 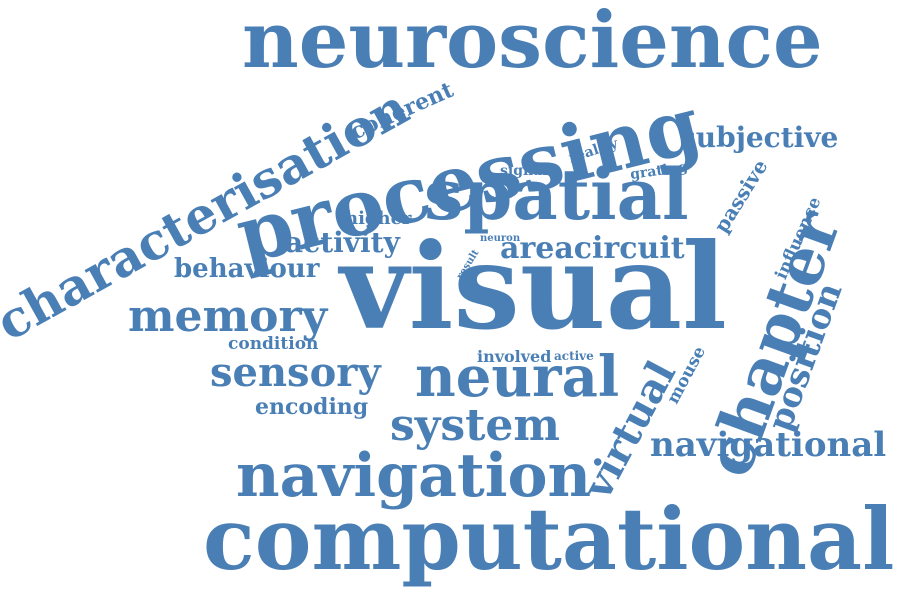 What do you see at coordinates (524, 171) in the screenshot?
I see `word-signal: signal` at bounding box center [524, 171].